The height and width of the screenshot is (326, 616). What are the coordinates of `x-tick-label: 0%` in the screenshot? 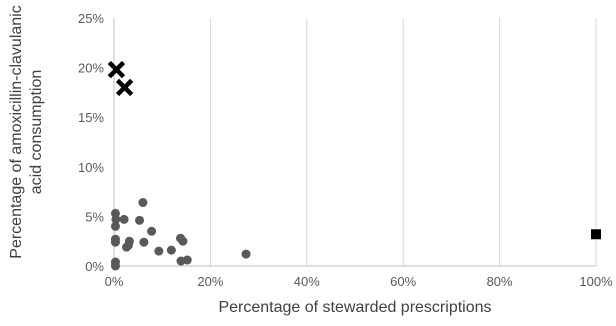 It's located at (114, 281).